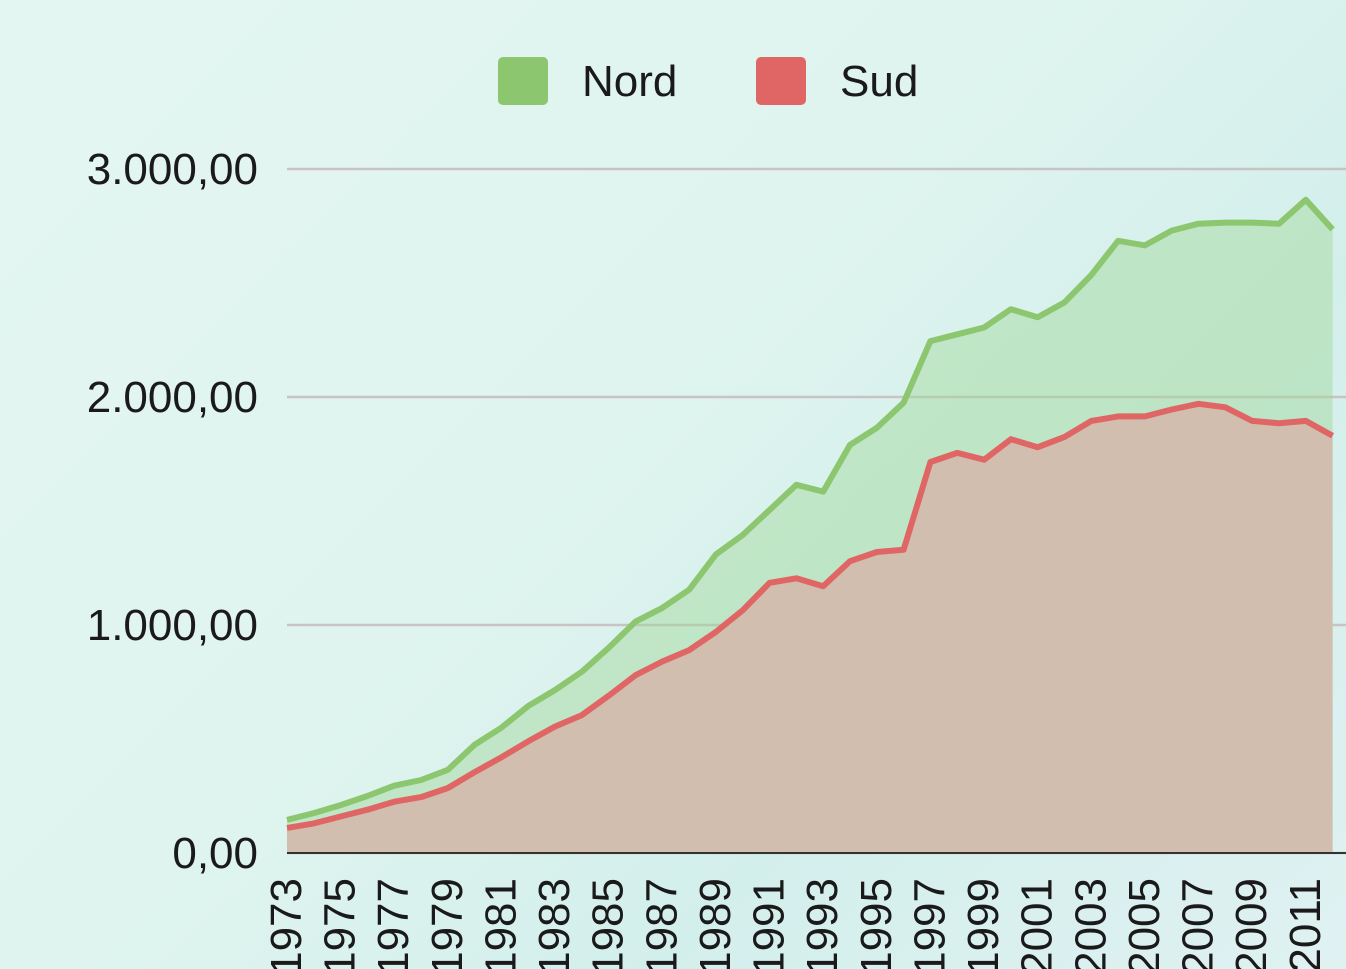 The height and width of the screenshot is (969, 1346). I want to click on x-tick-label: 1991, so click(769, 923).